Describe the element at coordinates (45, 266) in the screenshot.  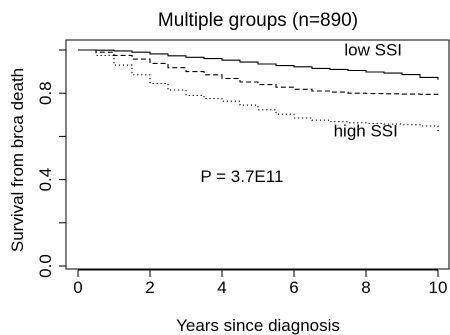
I see `y-tick-label: 0.0` at that location.